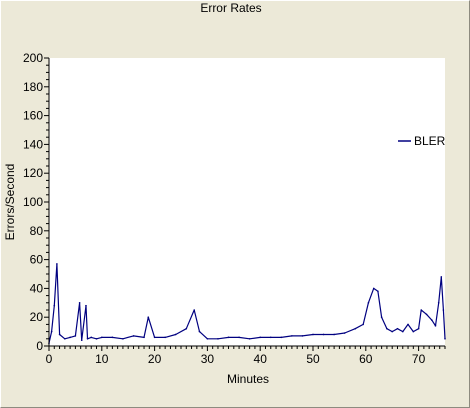  I want to click on y-tick-label: 140, so click(33, 144).